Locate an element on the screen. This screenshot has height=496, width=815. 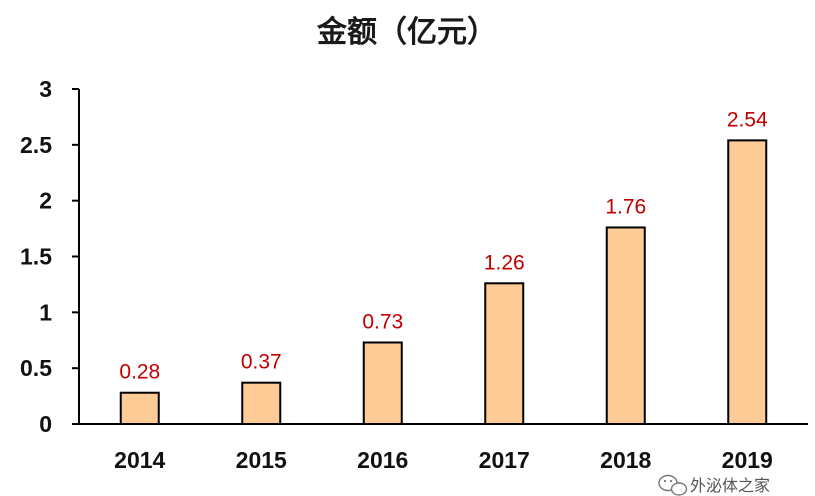
chart-title: 金额（亿元） is located at coordinates (406, 32).